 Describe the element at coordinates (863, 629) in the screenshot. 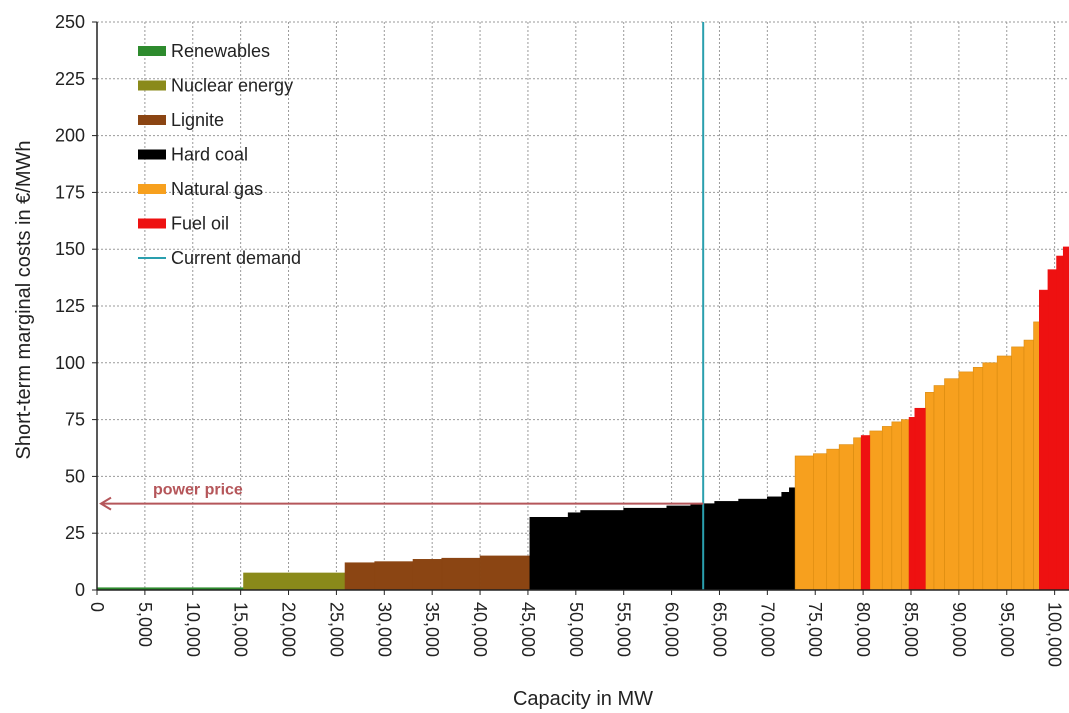

I see `x-tick-label: 80,000` at that location.